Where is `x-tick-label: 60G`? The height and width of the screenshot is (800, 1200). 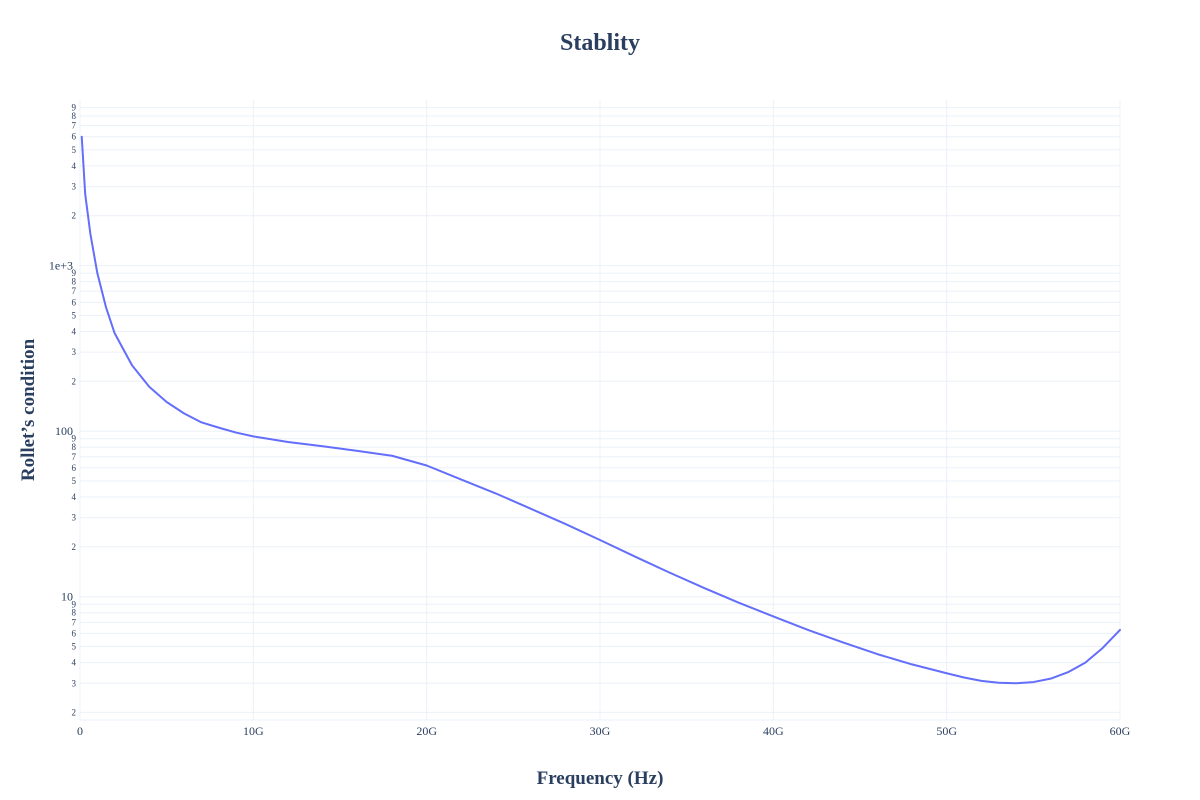 x-tick-label: 60G is located at coordinates (1120, 731).